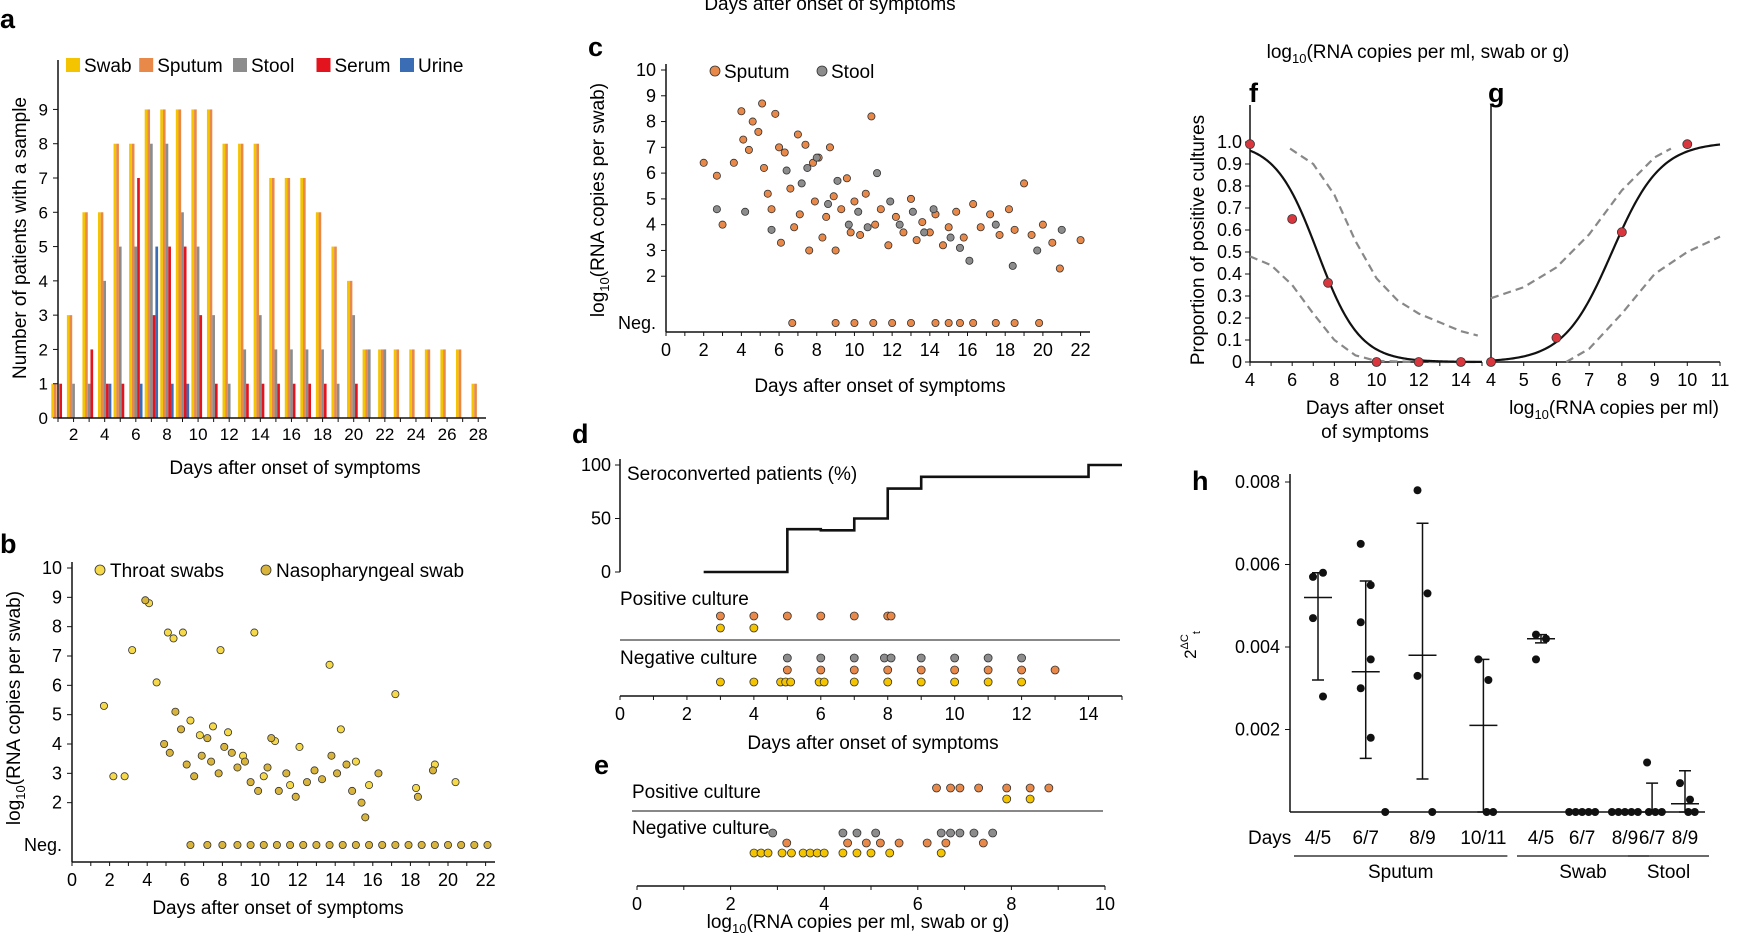  I want to click on panel-f-ytick-label: 0.1, so click(1229, 340).